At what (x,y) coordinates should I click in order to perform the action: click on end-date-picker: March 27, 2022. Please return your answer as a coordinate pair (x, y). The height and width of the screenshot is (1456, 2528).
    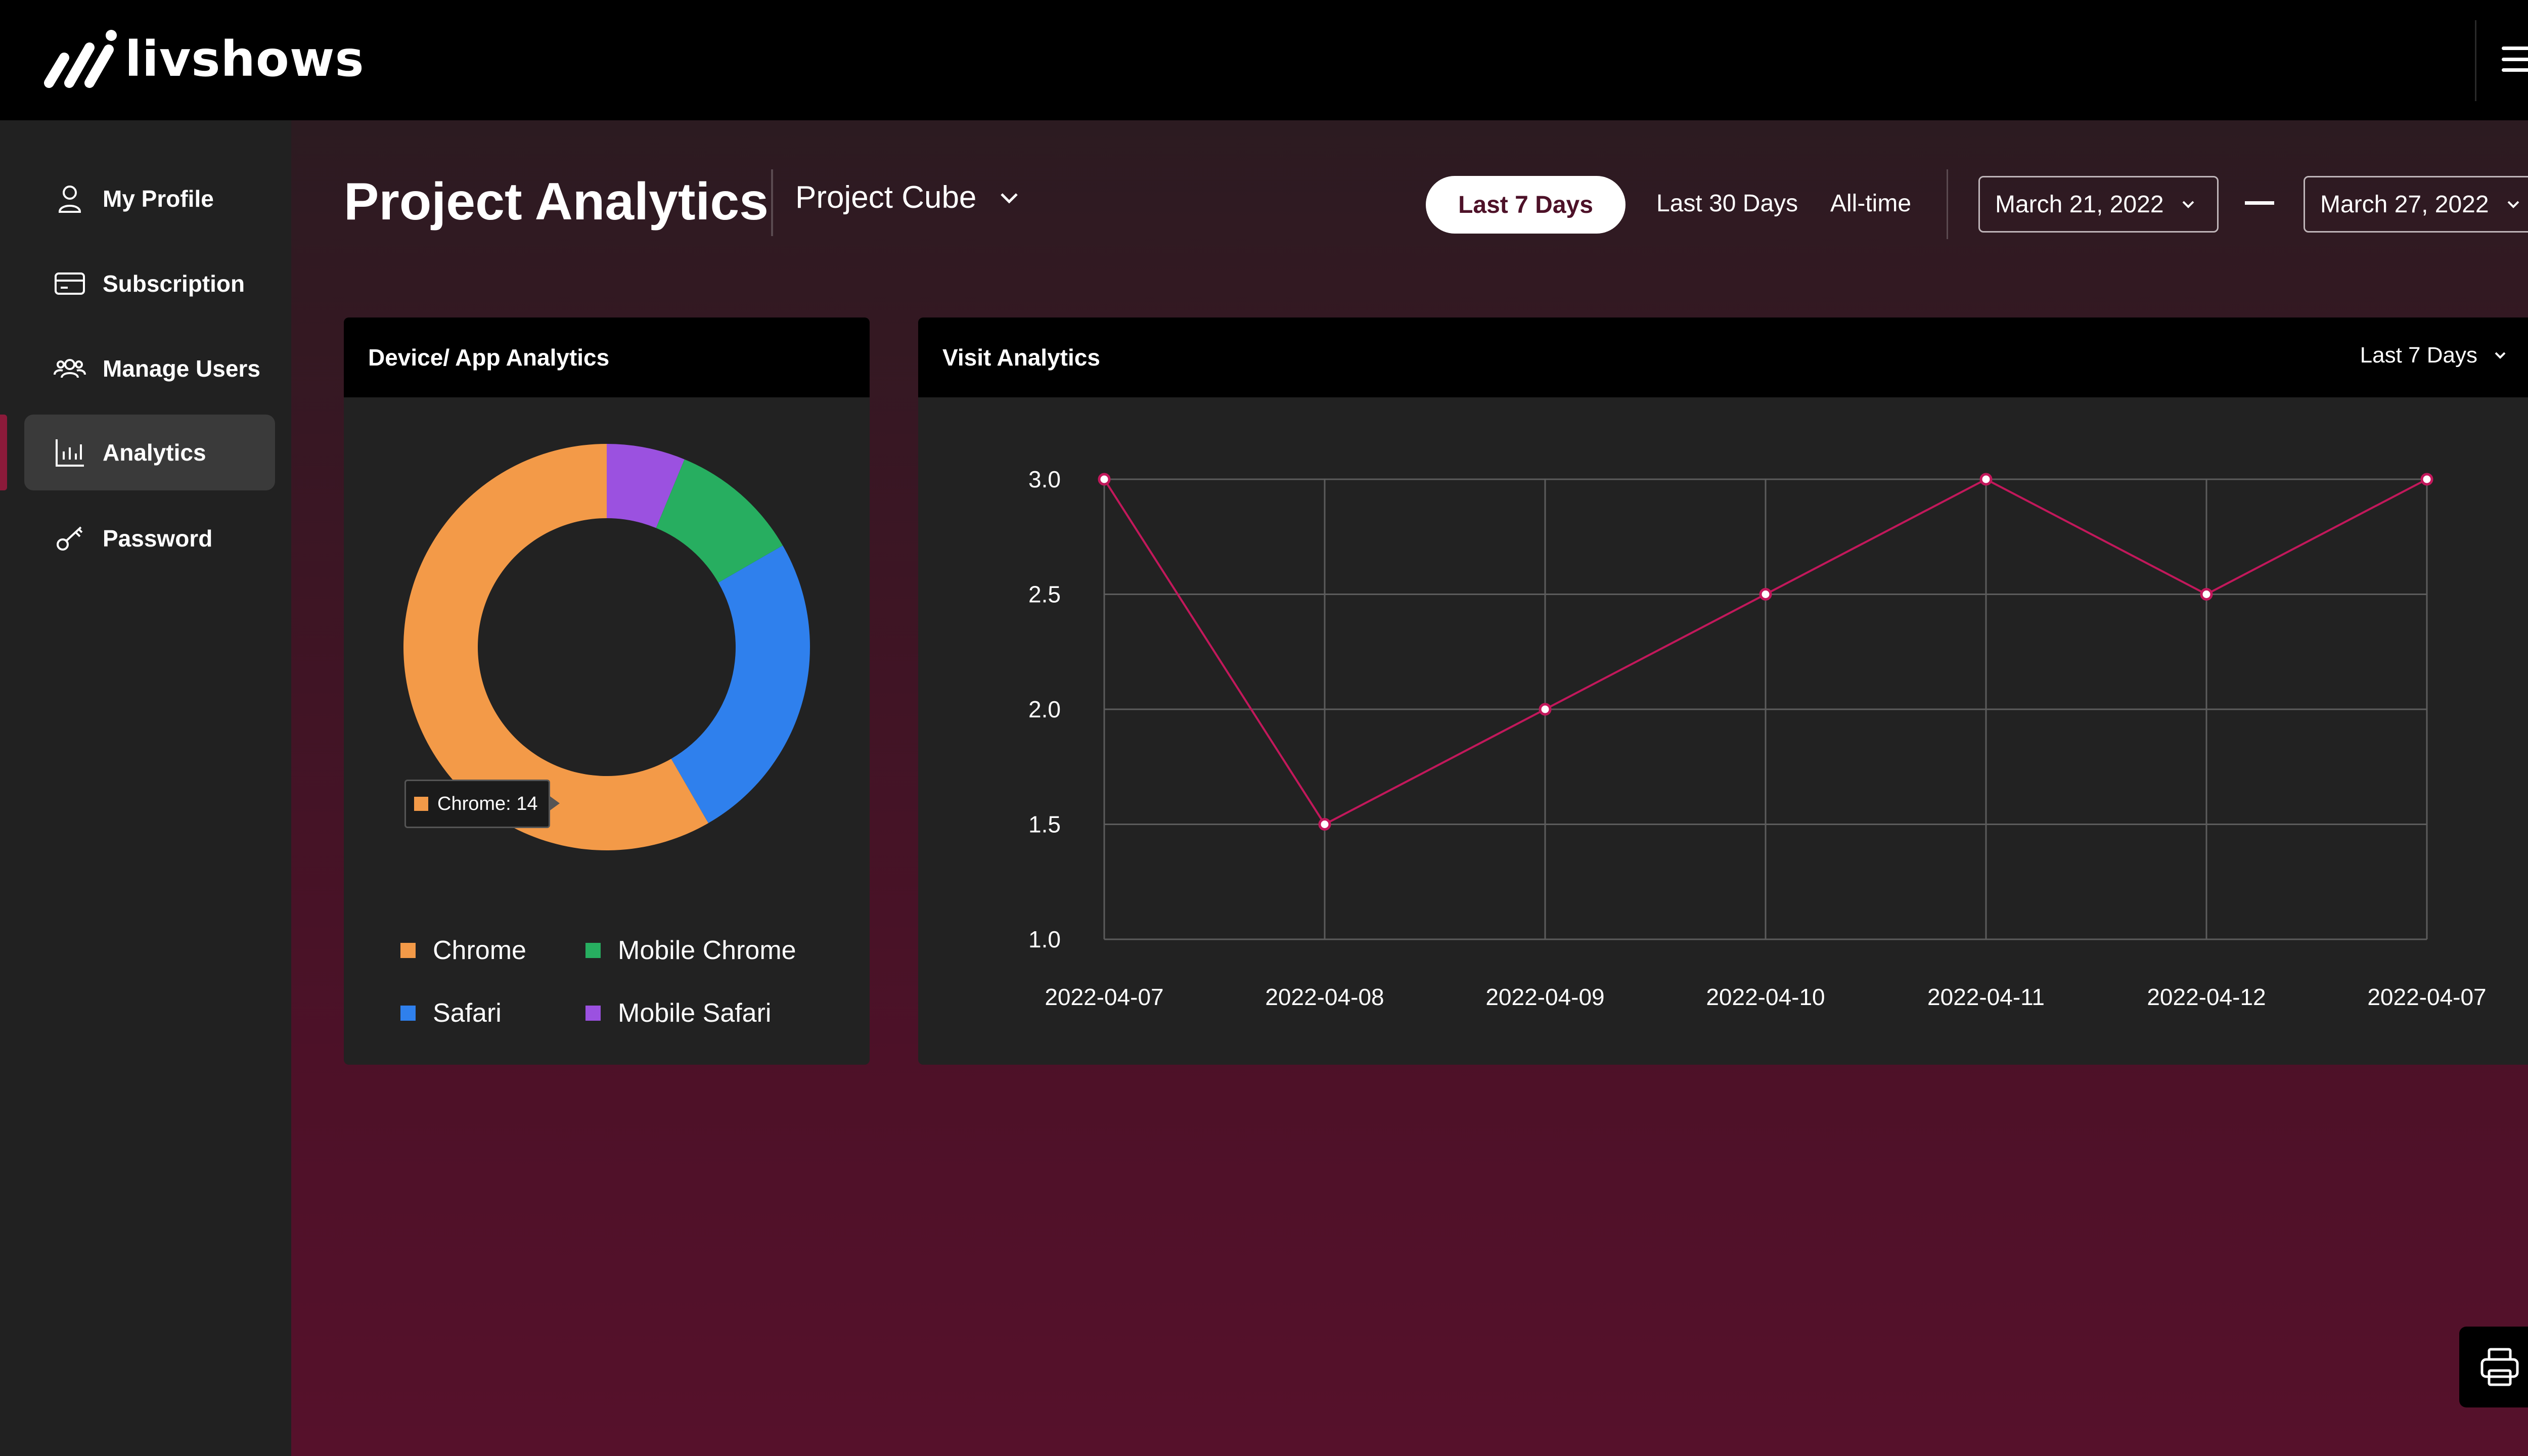
    Looking at the image, I should click on (2416, 204).